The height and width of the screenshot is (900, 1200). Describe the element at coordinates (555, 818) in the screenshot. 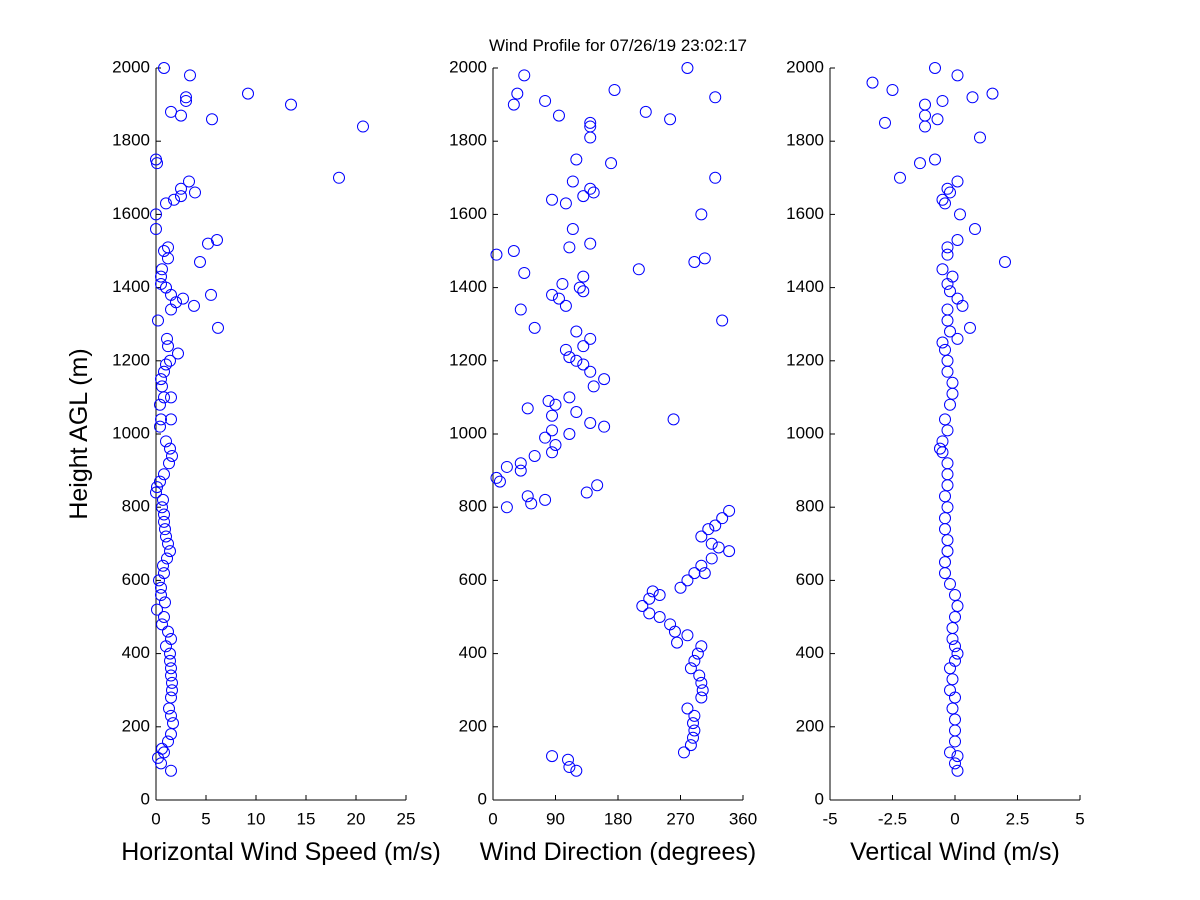

I see `x-tick-label: 90` at that location.